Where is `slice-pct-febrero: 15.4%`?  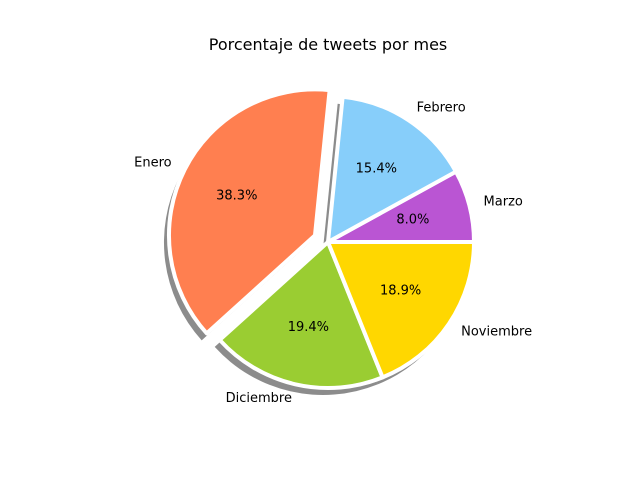
slice-pct-febrero: 15.4% is located at coordinates (376, 168).